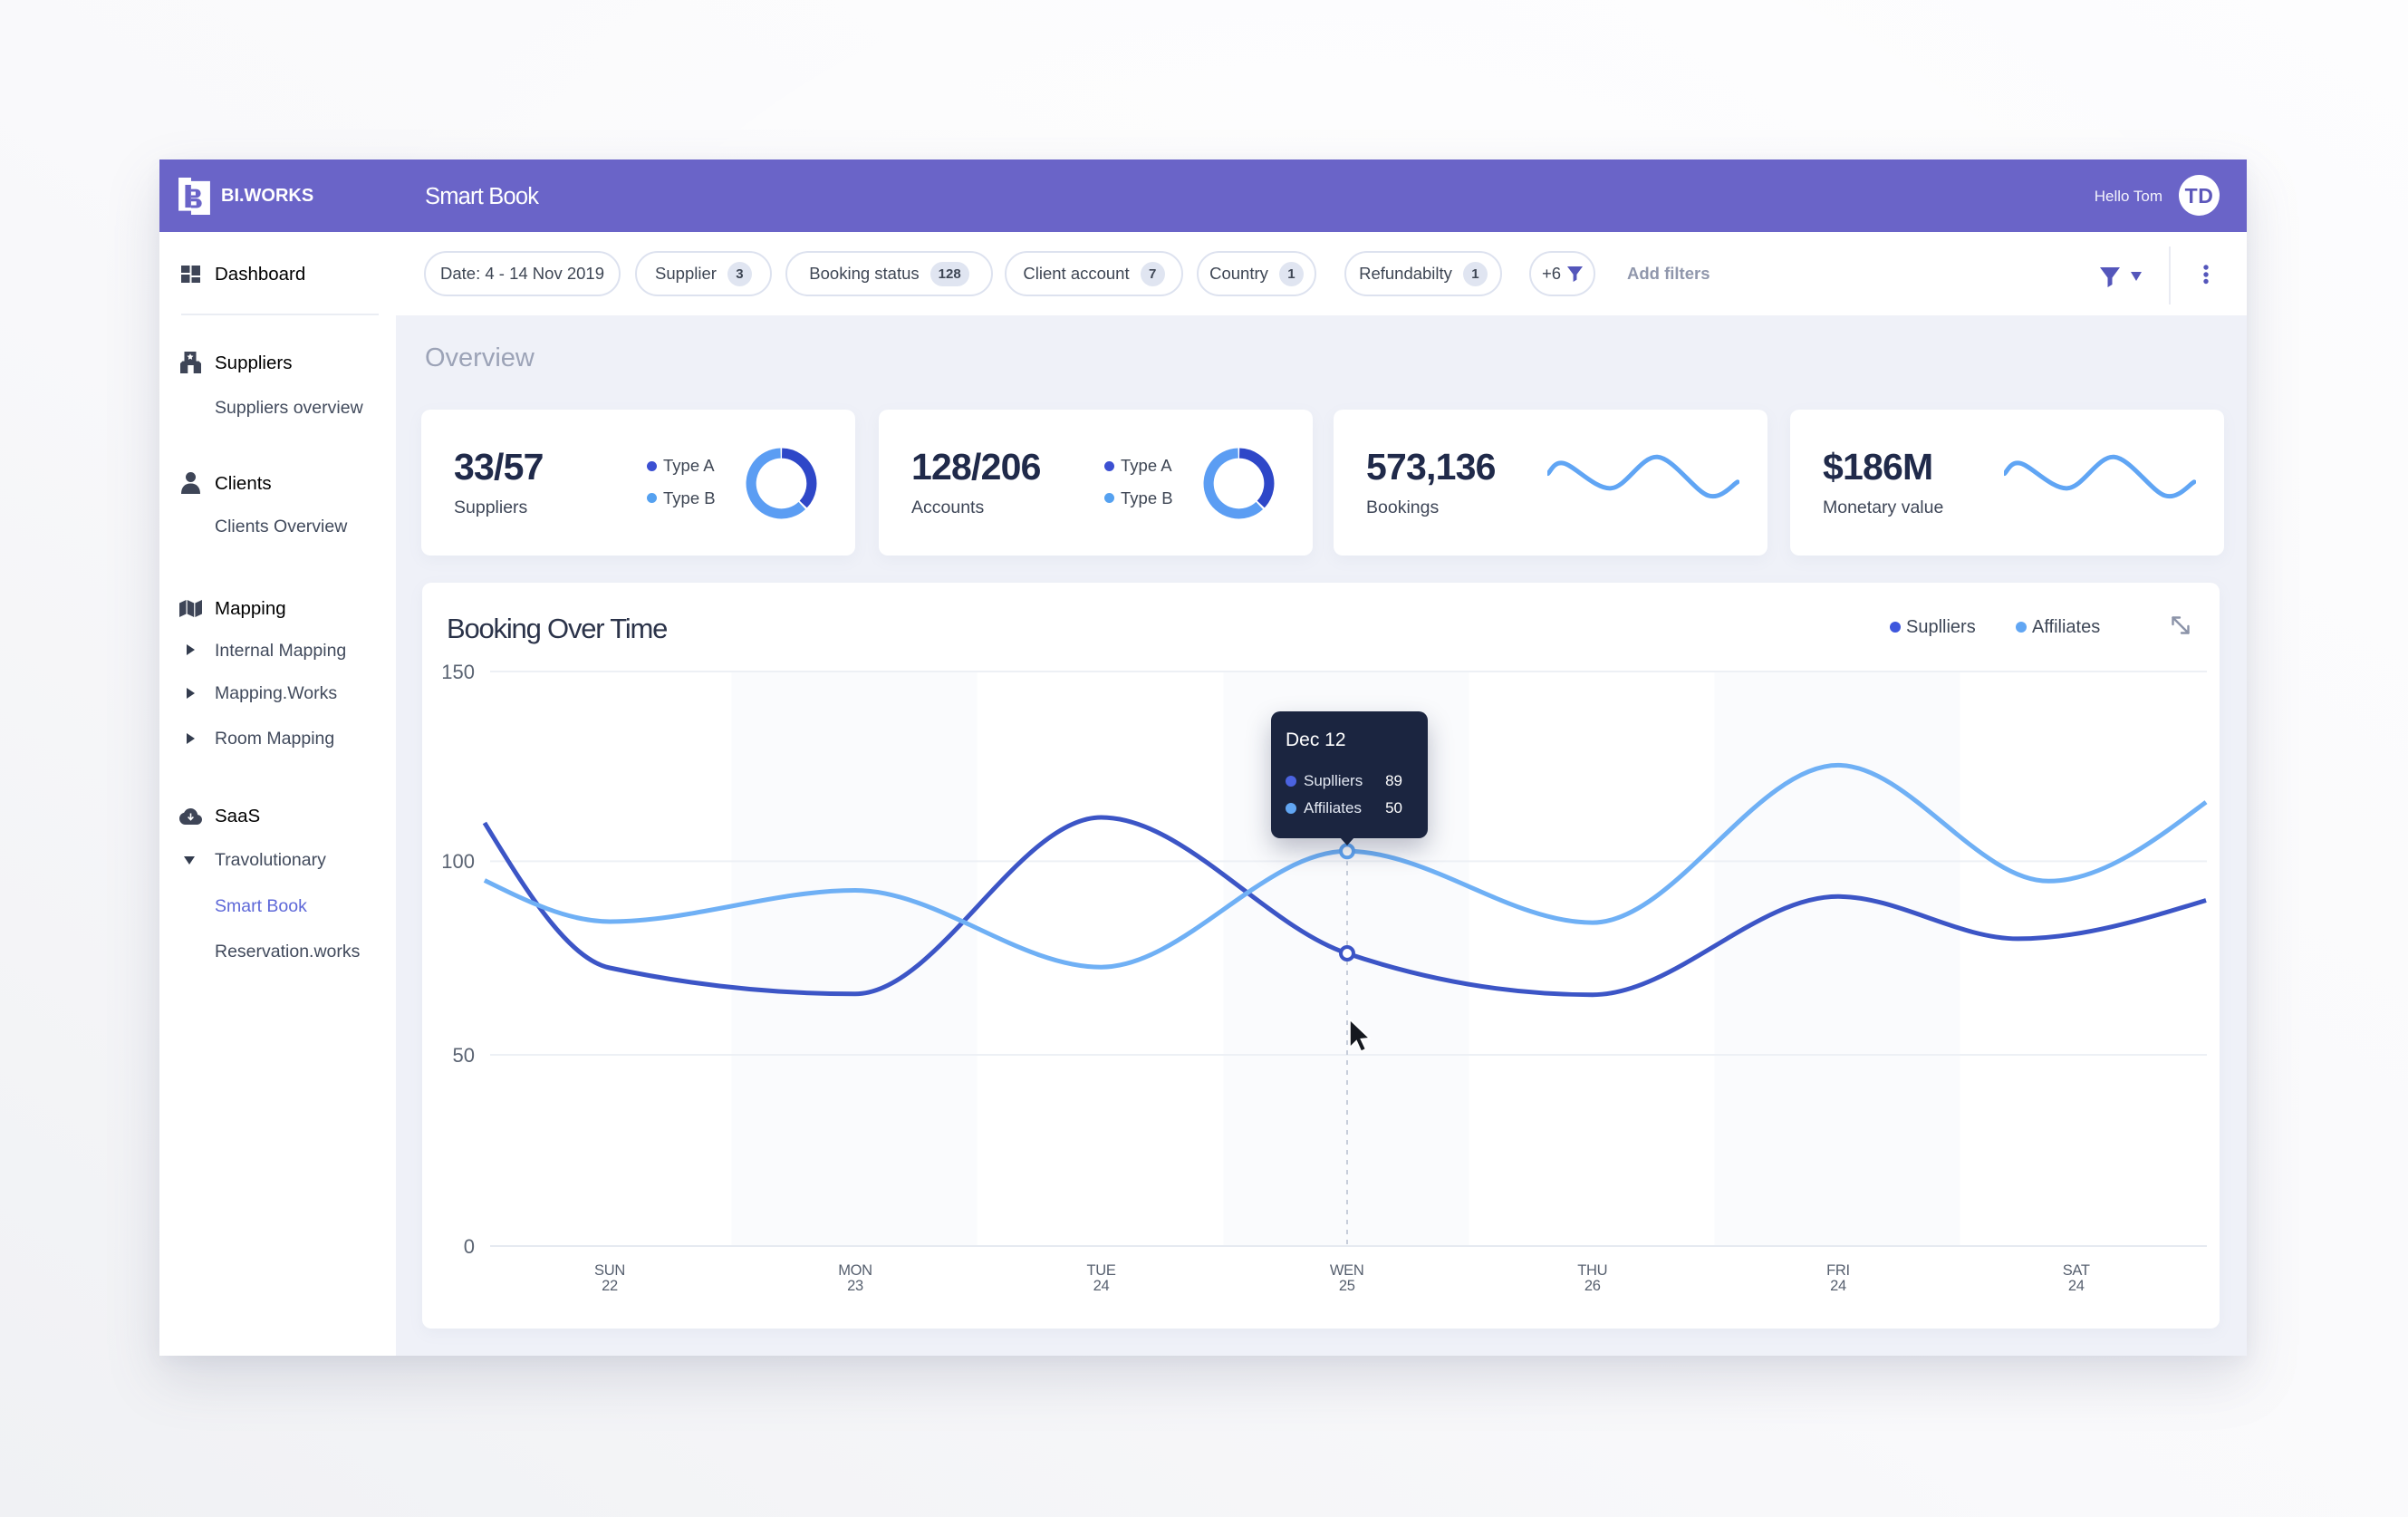 The width and height of the screenshot is (2408, 1517). What do you see at coordinates (1347, 1270) in the screenshot?
I see `svg-text: WEN` at bounding box center [1347, 1270].